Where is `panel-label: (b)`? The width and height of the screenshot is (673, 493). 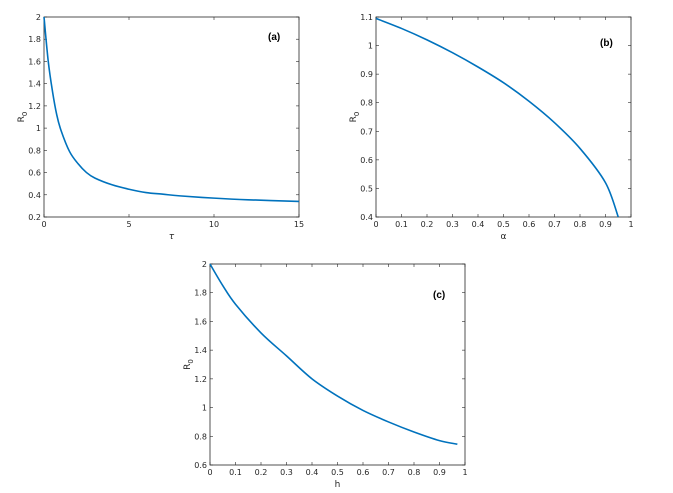
panel-label: (b) is located at coordinates (606, 43).